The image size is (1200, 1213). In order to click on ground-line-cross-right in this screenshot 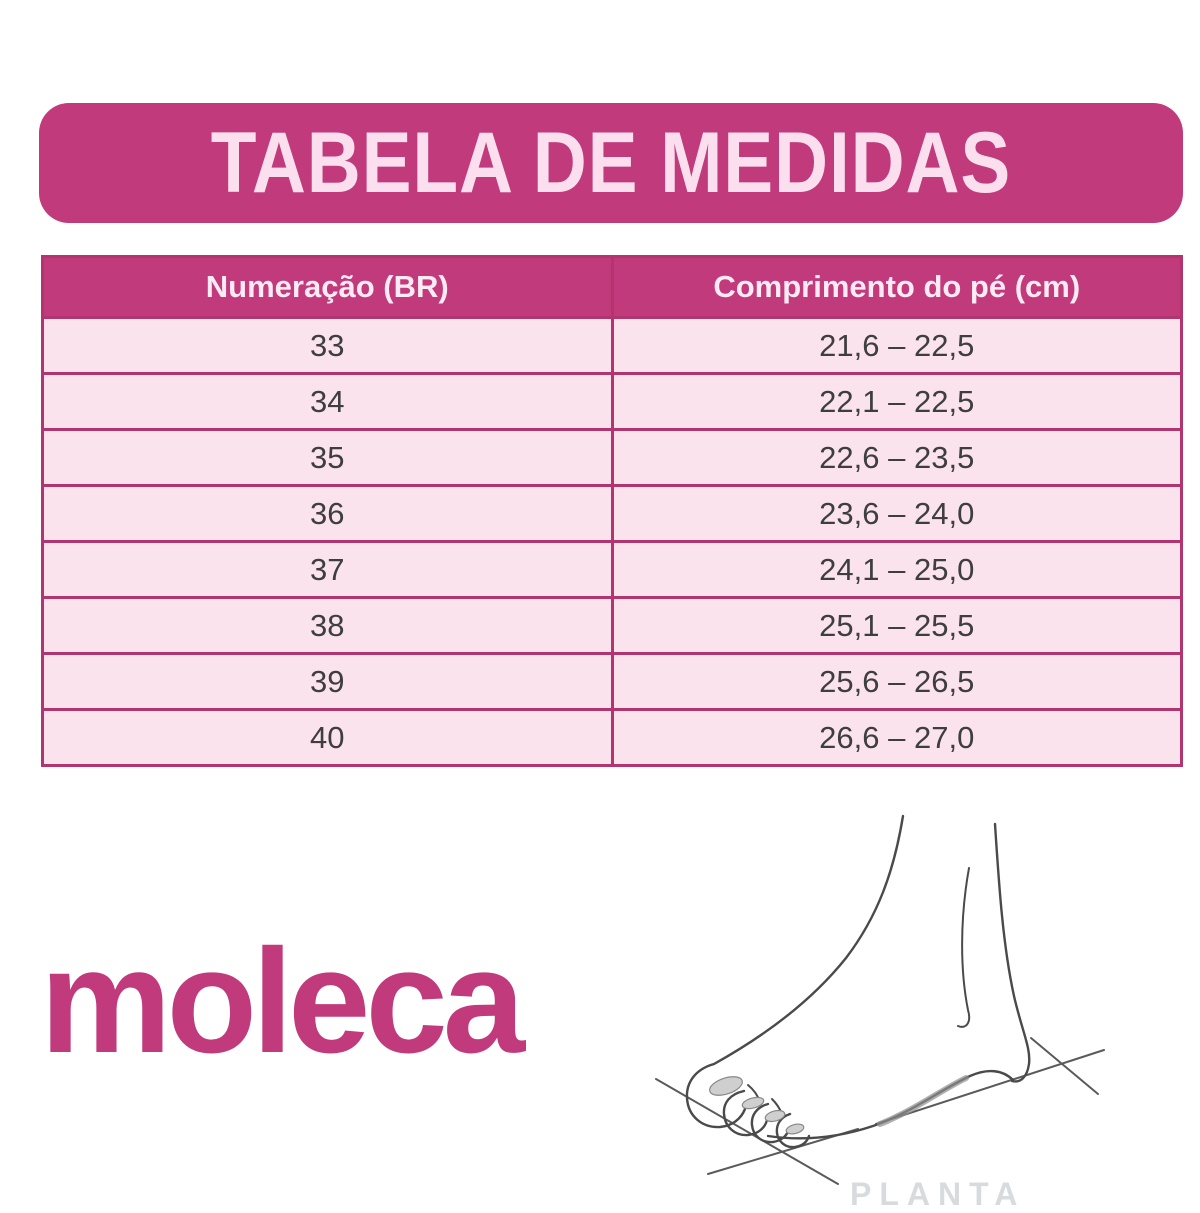, I will do `click(1064, 1066)`.